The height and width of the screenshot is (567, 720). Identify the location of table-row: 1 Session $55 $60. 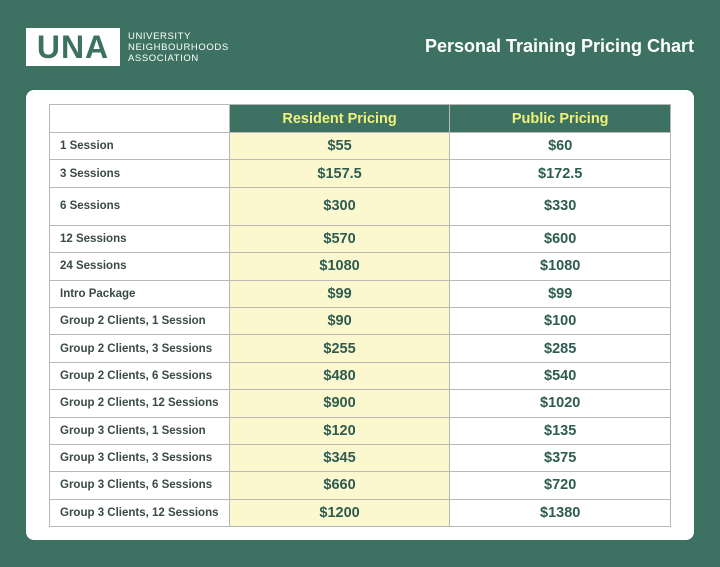
(360, 146).